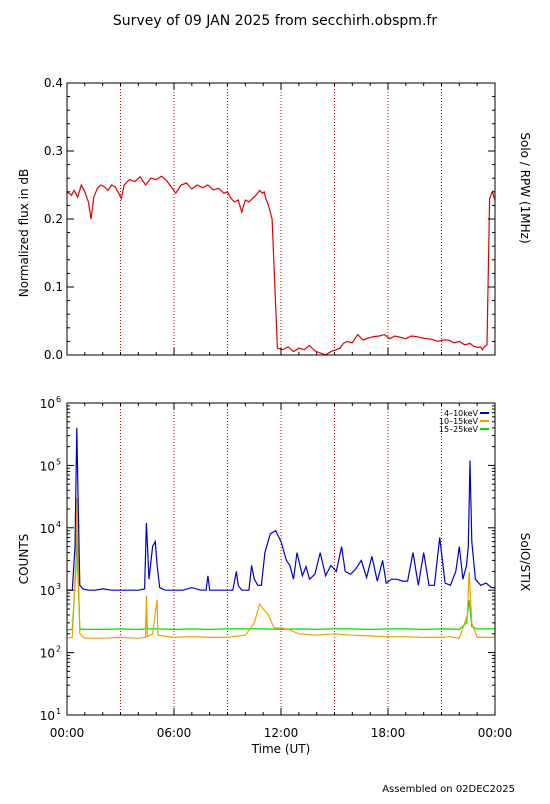 This screenshot has height=804, width=550. Describe the element at coordinates (58, 649) in the screenshot. I see `stix-y-tick-exponent: 2` at that location.